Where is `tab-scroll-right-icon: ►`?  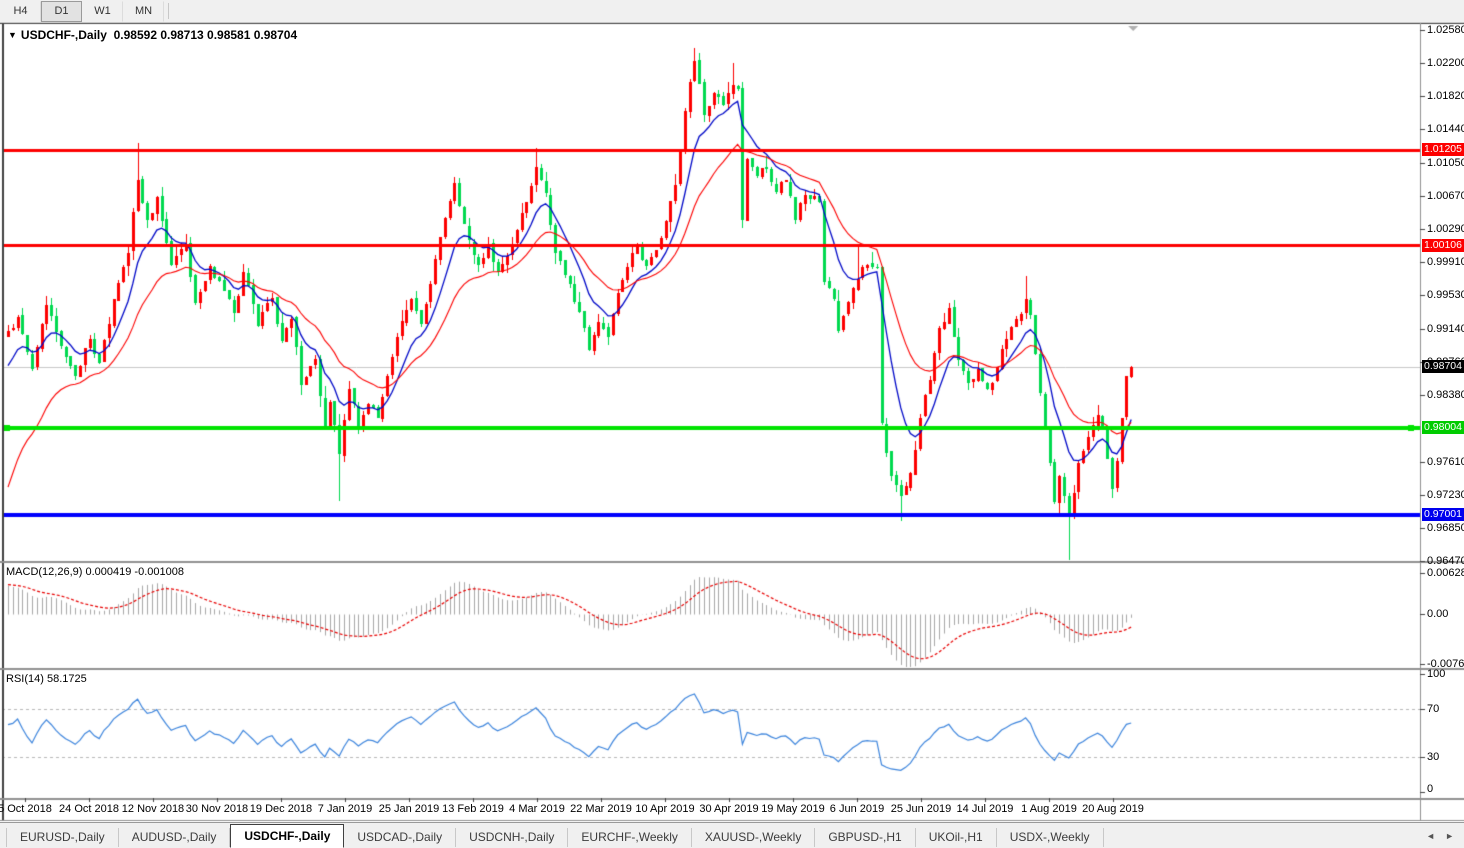
tab-scroll-right-icon: ► is located at coordinates (1449, 835).